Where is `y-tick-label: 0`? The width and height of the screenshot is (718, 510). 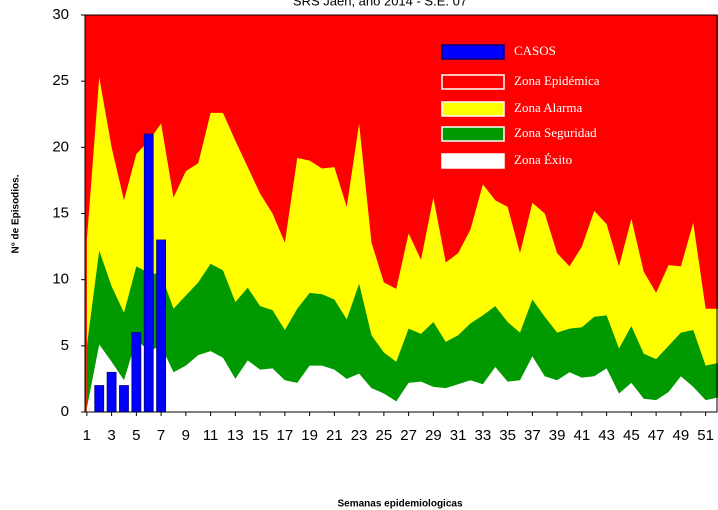
y-tick-label: 0 is located at coordinates (65, 411).